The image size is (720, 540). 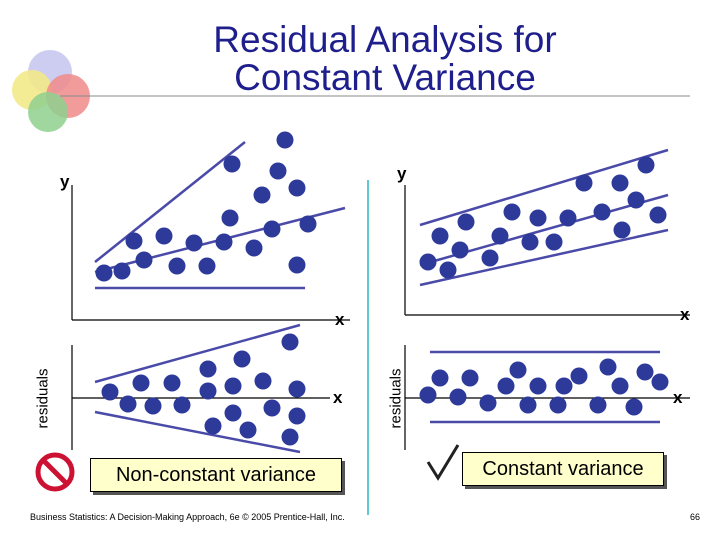 I want to click on right-x-label-bottom: x, so click(x=678, y=397).